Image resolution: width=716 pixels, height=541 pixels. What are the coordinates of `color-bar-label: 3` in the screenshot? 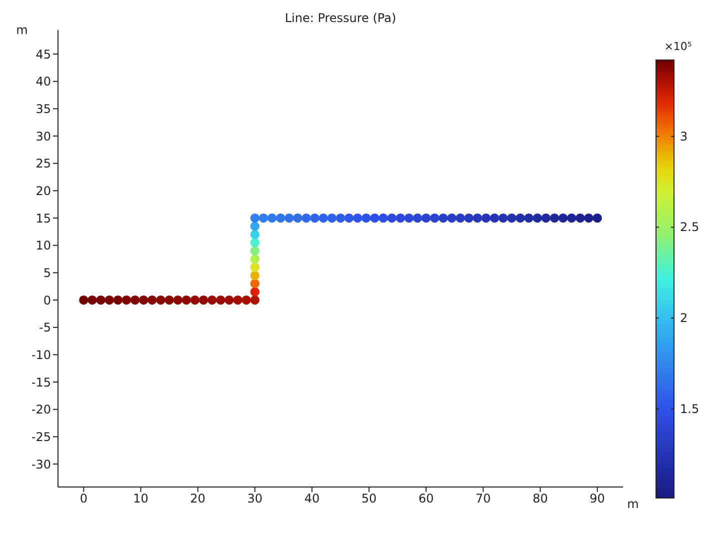 It's located at (684, 136).